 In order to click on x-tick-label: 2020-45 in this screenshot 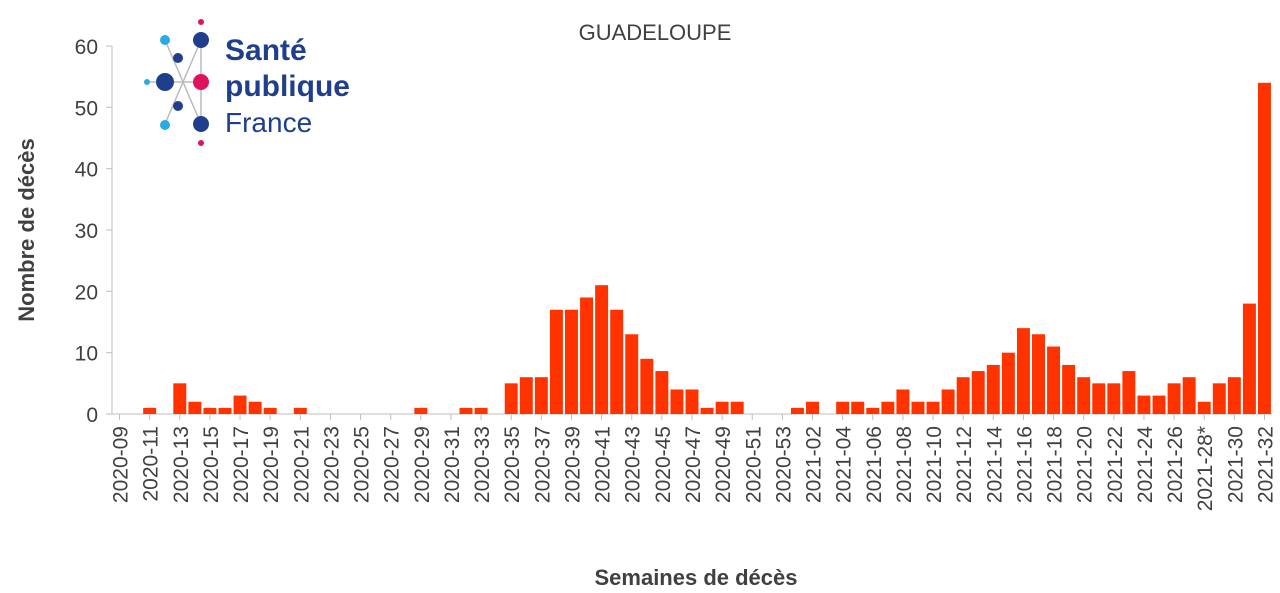, I will do `click(663, 464)`.